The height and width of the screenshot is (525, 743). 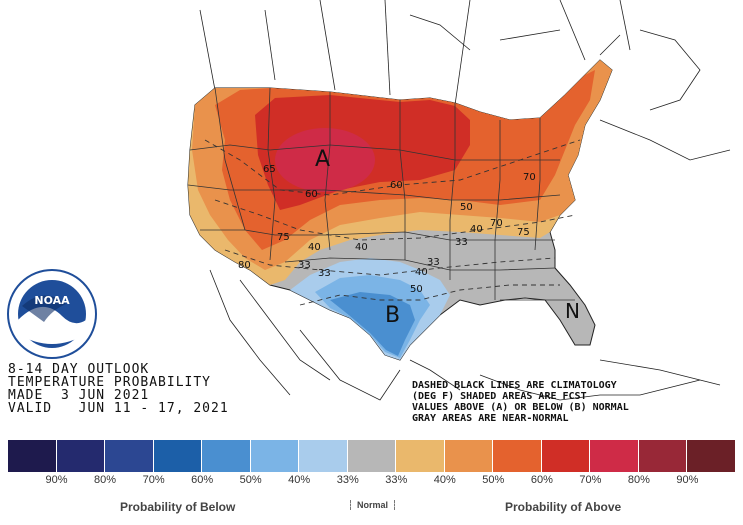 I want to click on noaa-logo-text: NOAA, so click(x=52, y=300).